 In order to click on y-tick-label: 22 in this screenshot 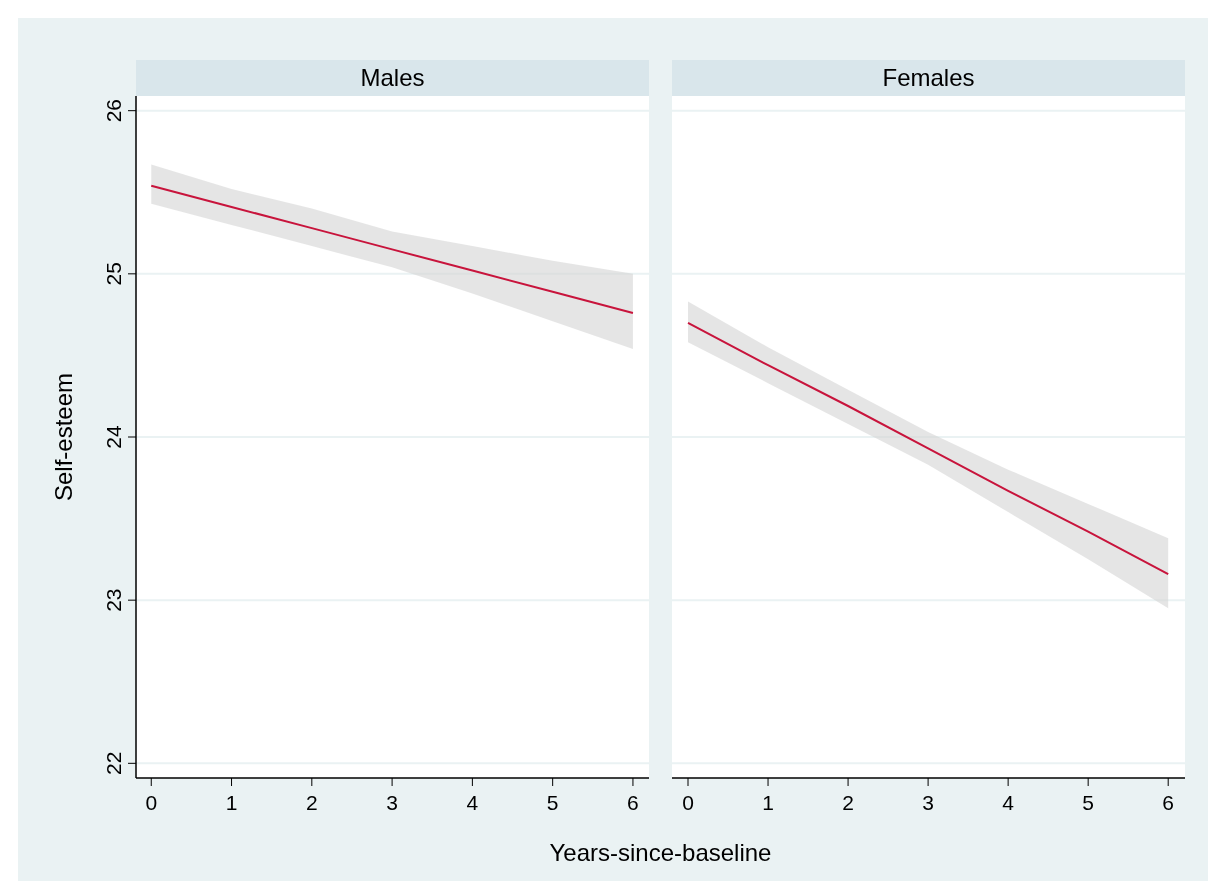, I will do `click(113, 763)`.